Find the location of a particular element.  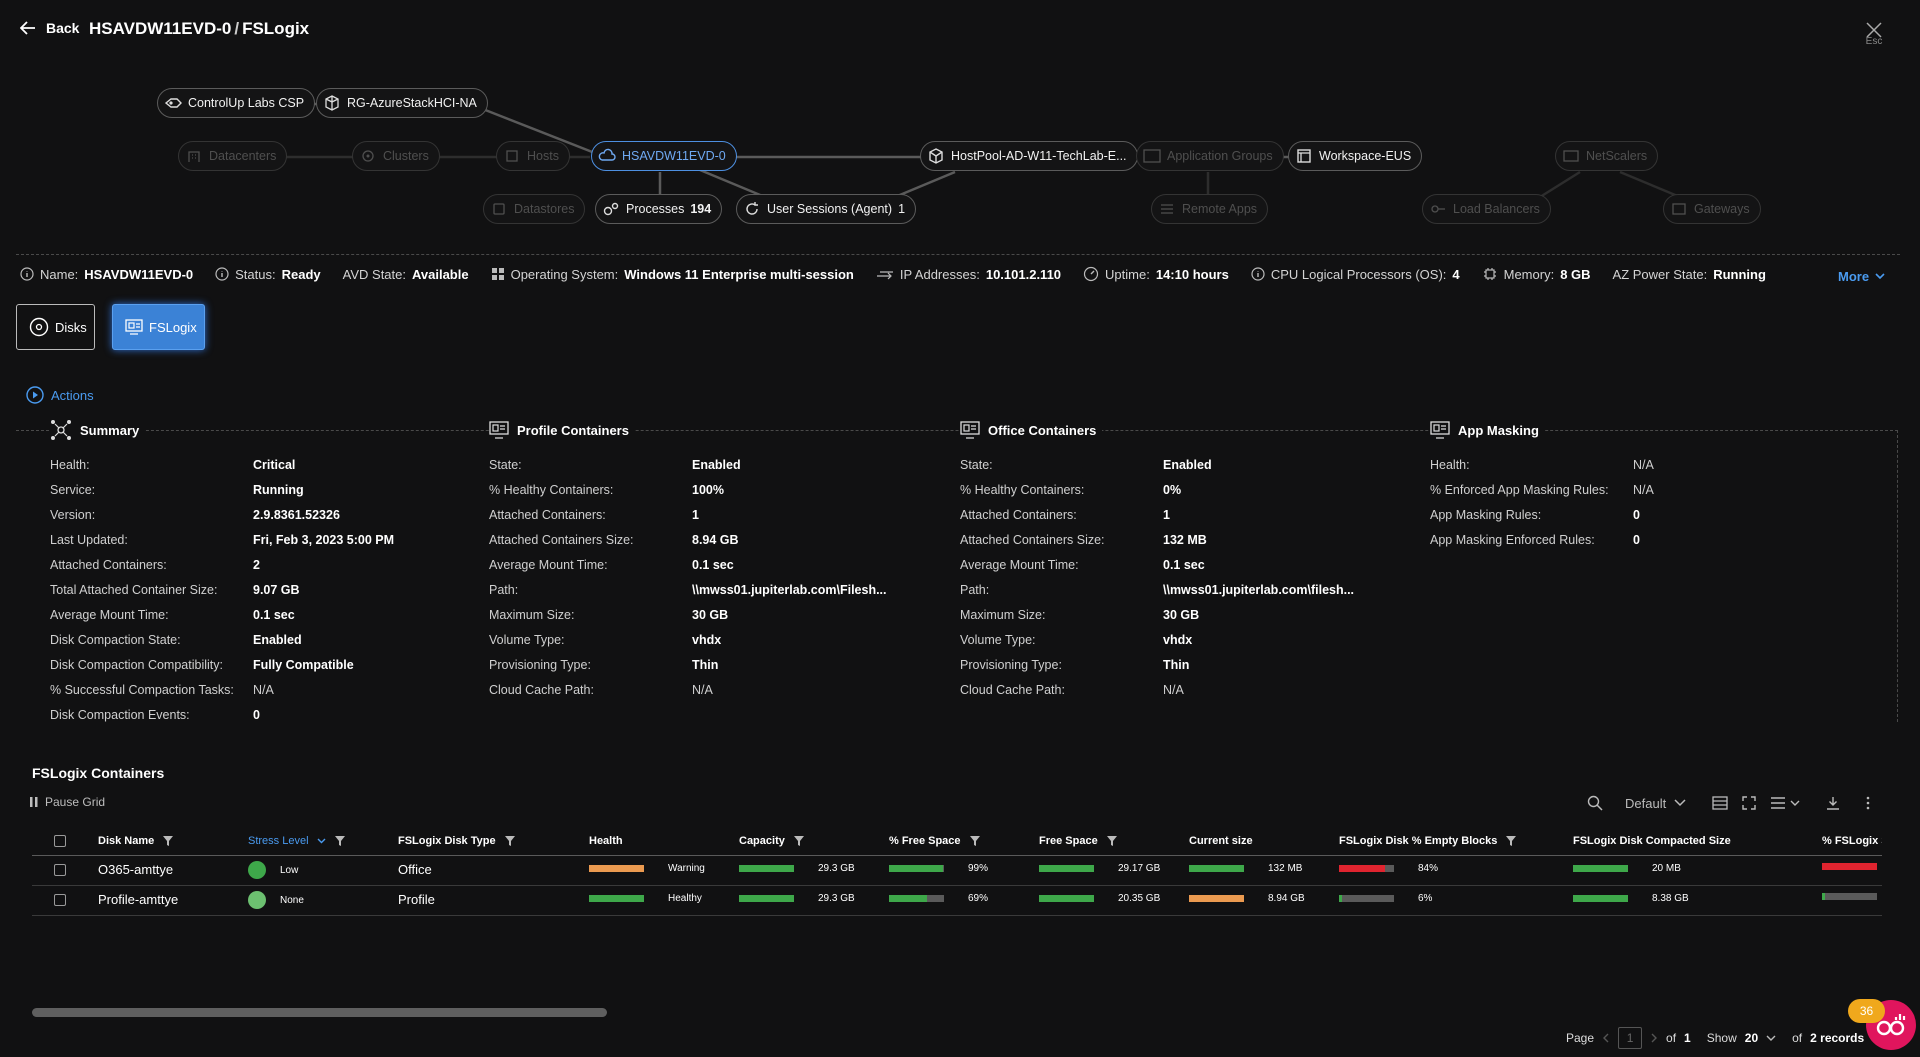

col-compacted-size: FSLogix Disk Compacted Size is located at coordinates (1652, 841).